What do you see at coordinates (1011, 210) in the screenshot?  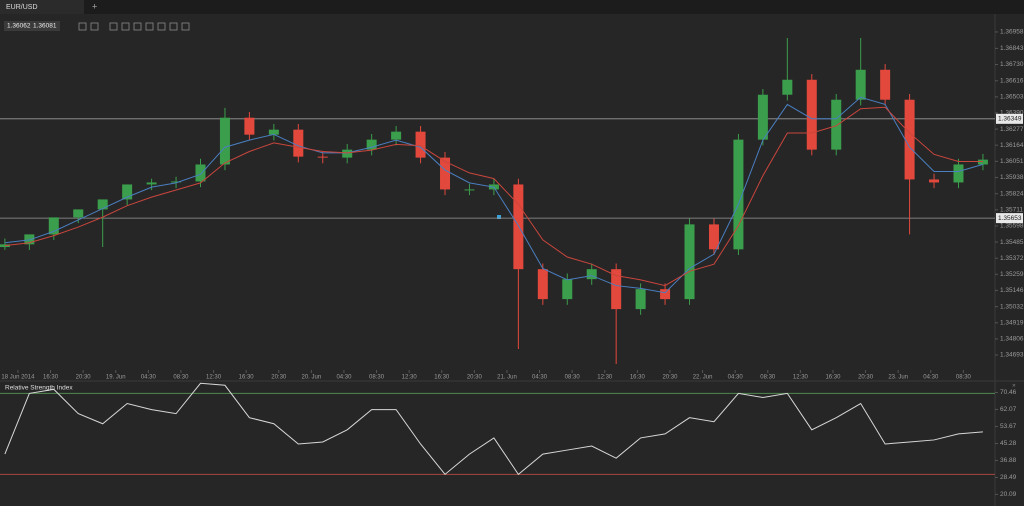 I see `y-tick-label: 1.35711` at bounding box center [1011, 210].